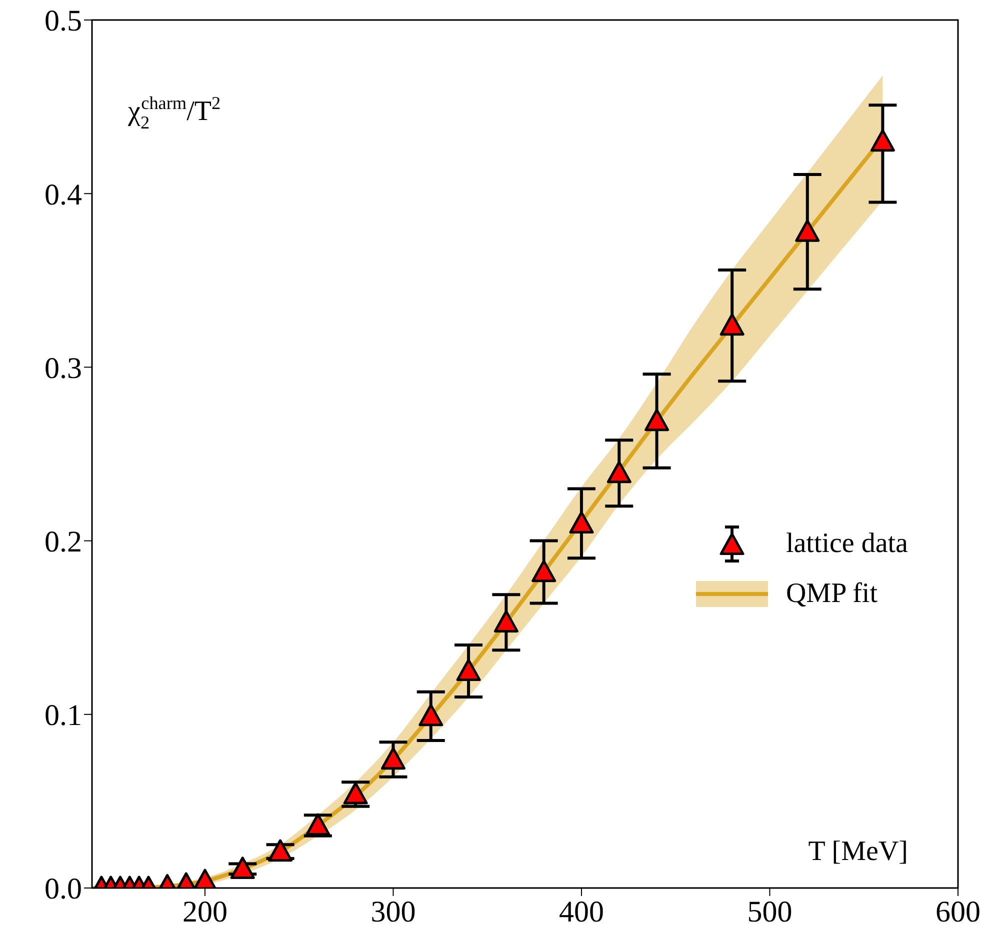 This screenshot has width=996, height=943. I want to click on legend-label: QMP fit, so click(832, 594).